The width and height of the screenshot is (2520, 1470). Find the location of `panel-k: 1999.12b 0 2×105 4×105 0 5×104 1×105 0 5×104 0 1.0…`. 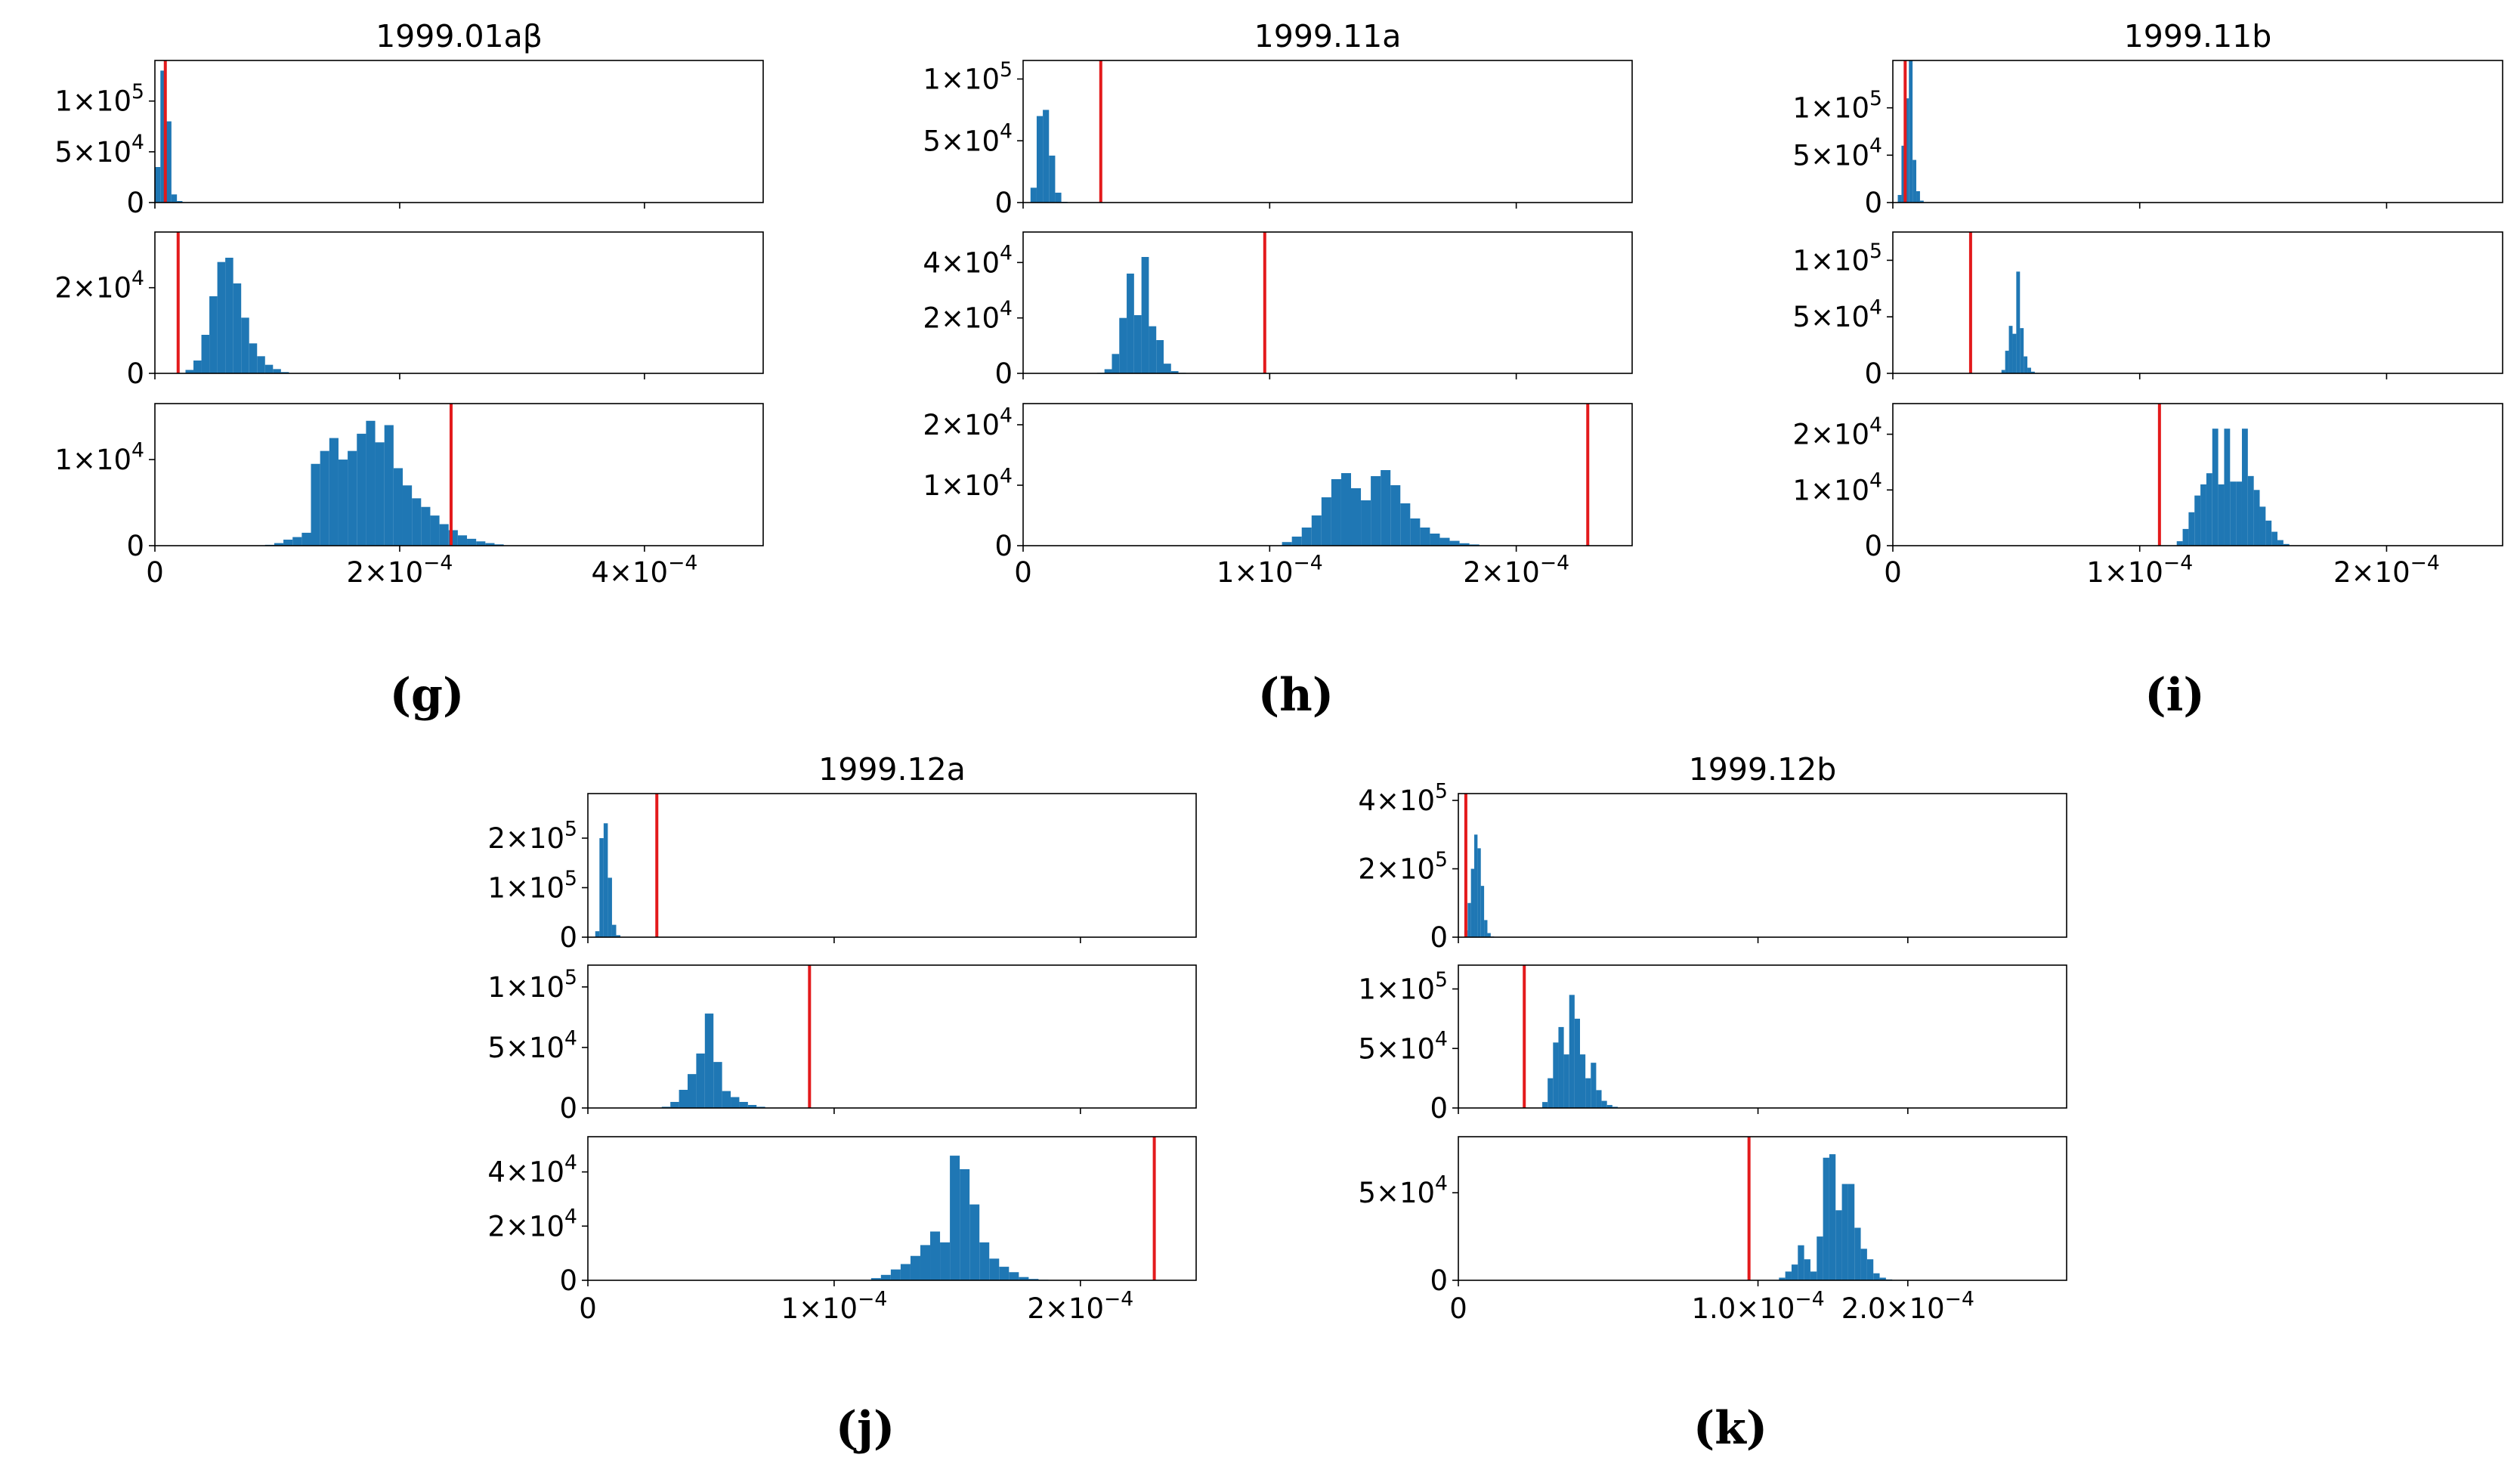

panel-k: 1999.12b 0 2×105 4×105 0 5×104 1×105 0 5×104 0 1.0… is located at coordinates (1712, 1103).